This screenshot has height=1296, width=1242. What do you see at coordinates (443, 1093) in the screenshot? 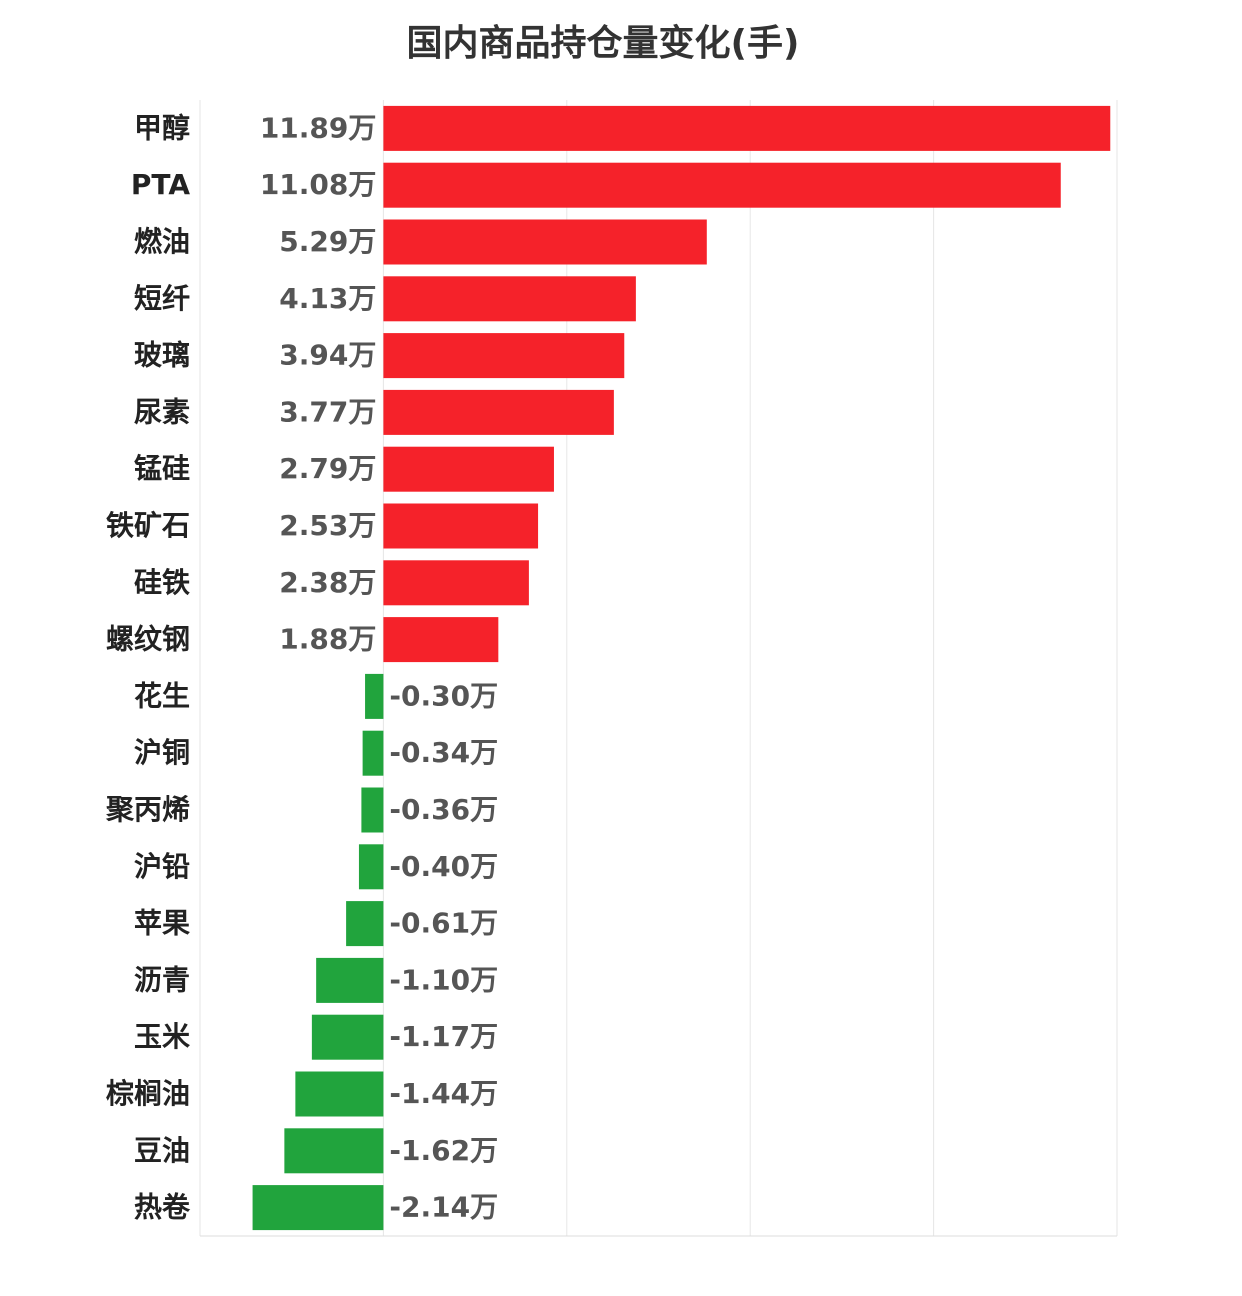
I see `value-label: -1.44万` at bounding box center [443, 1093].